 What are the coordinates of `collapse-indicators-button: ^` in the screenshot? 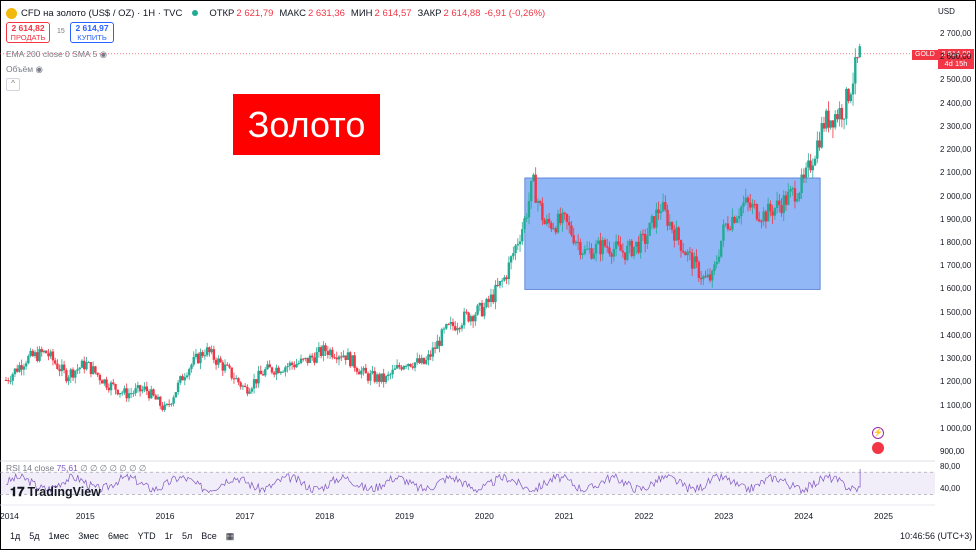 It's located at (13, 84).